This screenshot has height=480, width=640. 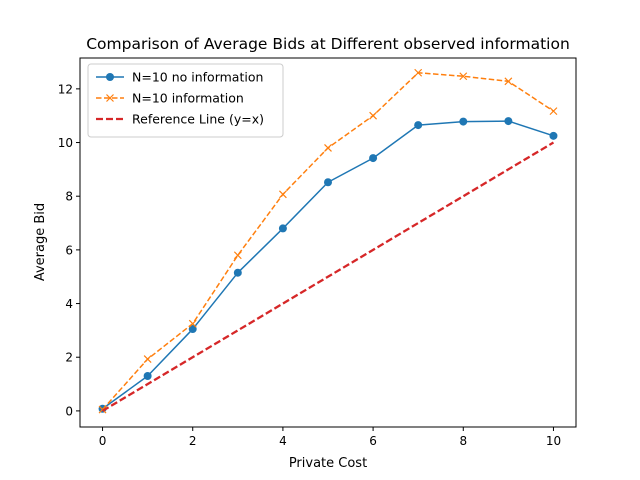 What do you see at coordinates (69, 304) in the screenshot?
I see `y-tick-label: 4` at bounding box center [69, 304].